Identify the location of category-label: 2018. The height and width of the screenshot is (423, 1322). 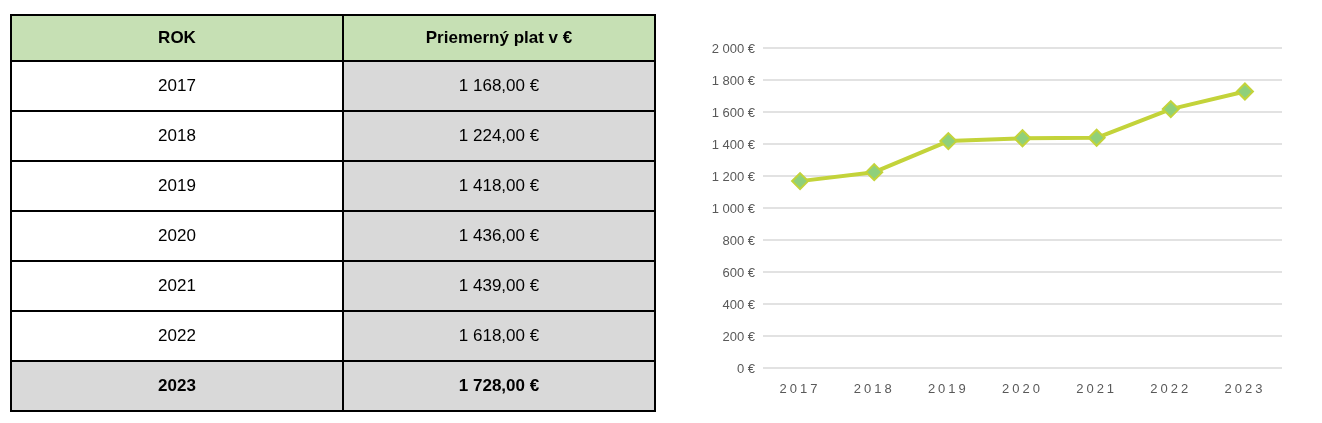
(177, 135).